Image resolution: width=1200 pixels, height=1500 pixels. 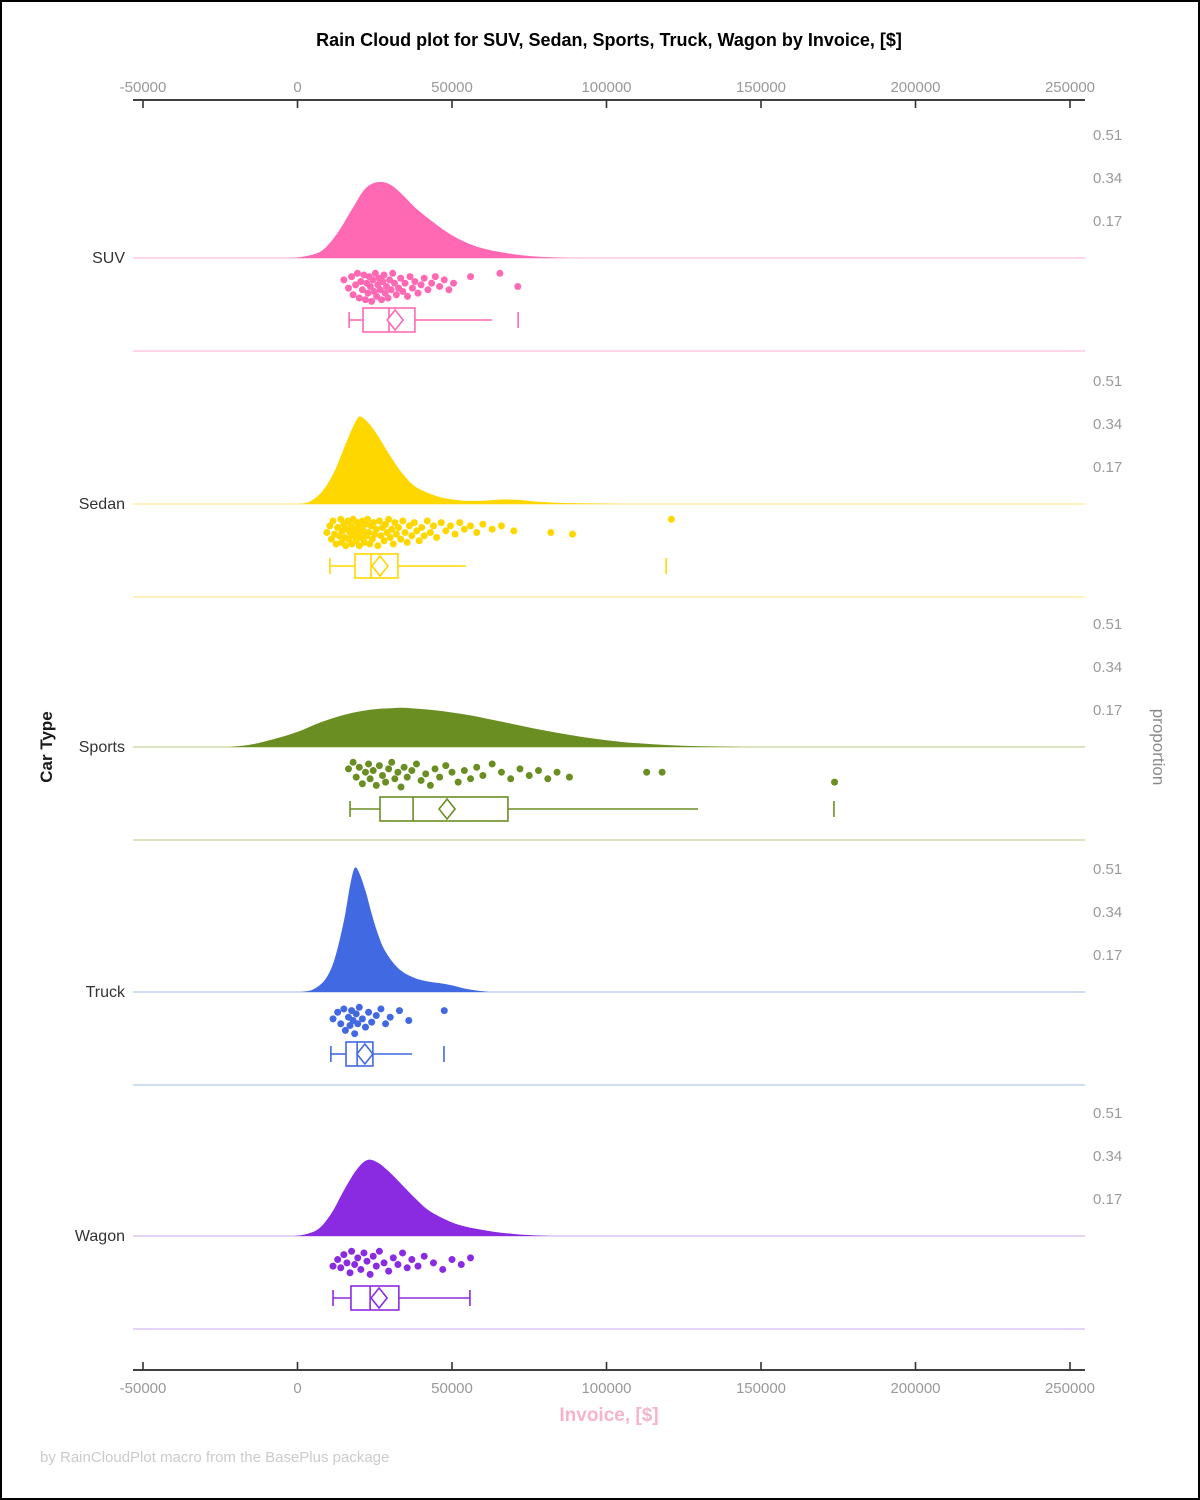 I want to click on density-cloud-wagon, so click(x=422, y=1197).